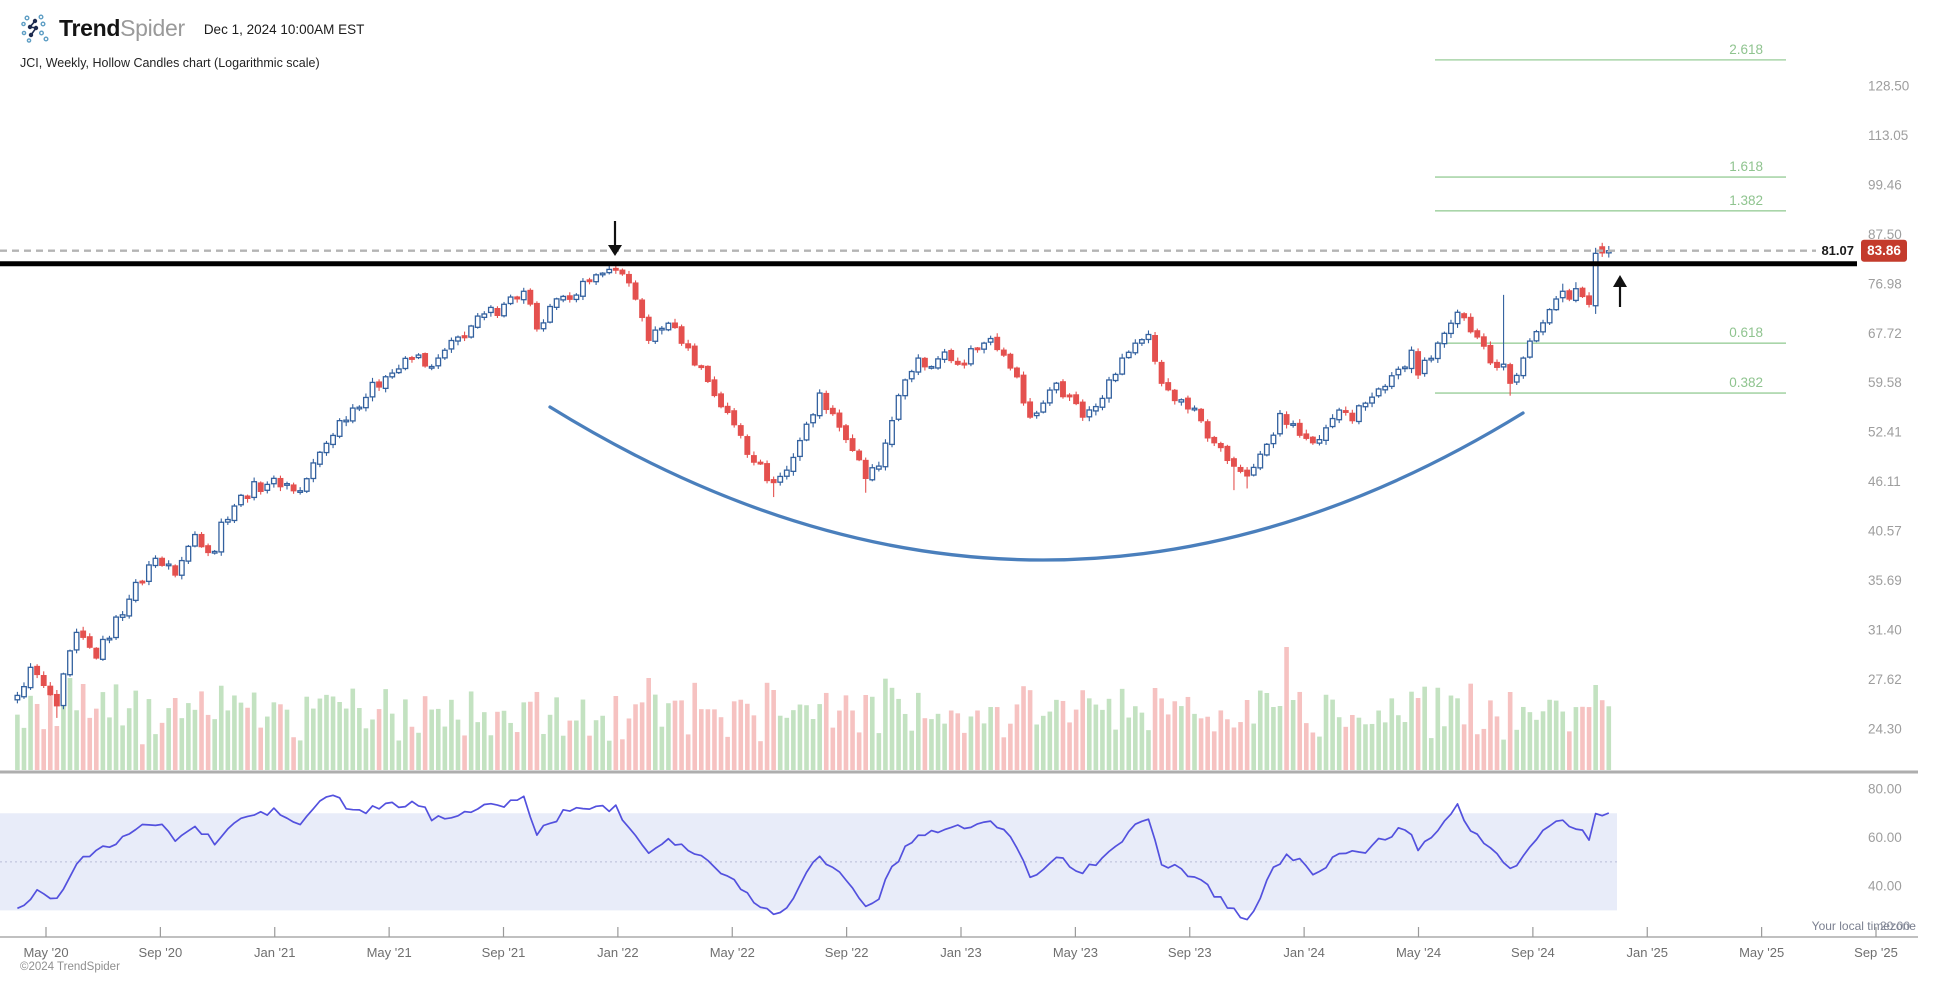 The width and height of the screenshot is (1950, 983). I want to click on rsi-line, so click(813, 857).